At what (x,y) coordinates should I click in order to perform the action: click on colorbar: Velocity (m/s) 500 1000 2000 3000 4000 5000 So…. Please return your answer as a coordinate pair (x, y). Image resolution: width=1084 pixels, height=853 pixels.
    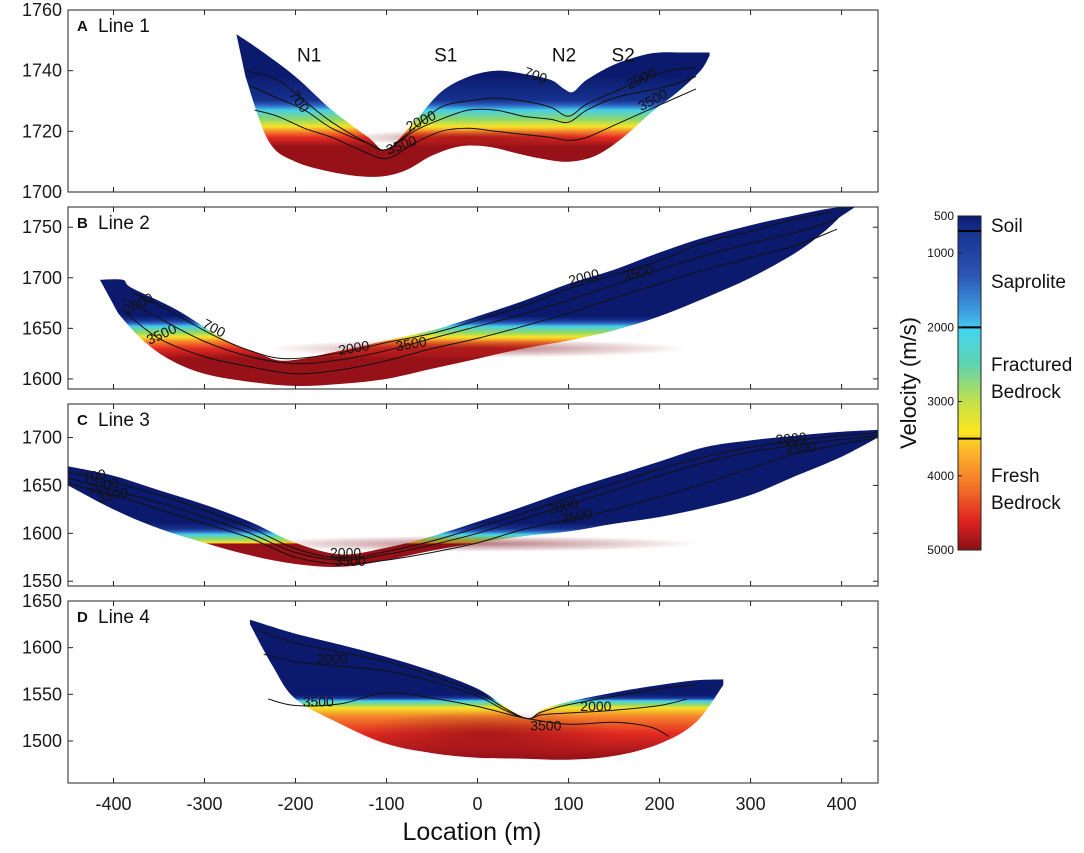
    Looking at the image, I should click on (984, 383).